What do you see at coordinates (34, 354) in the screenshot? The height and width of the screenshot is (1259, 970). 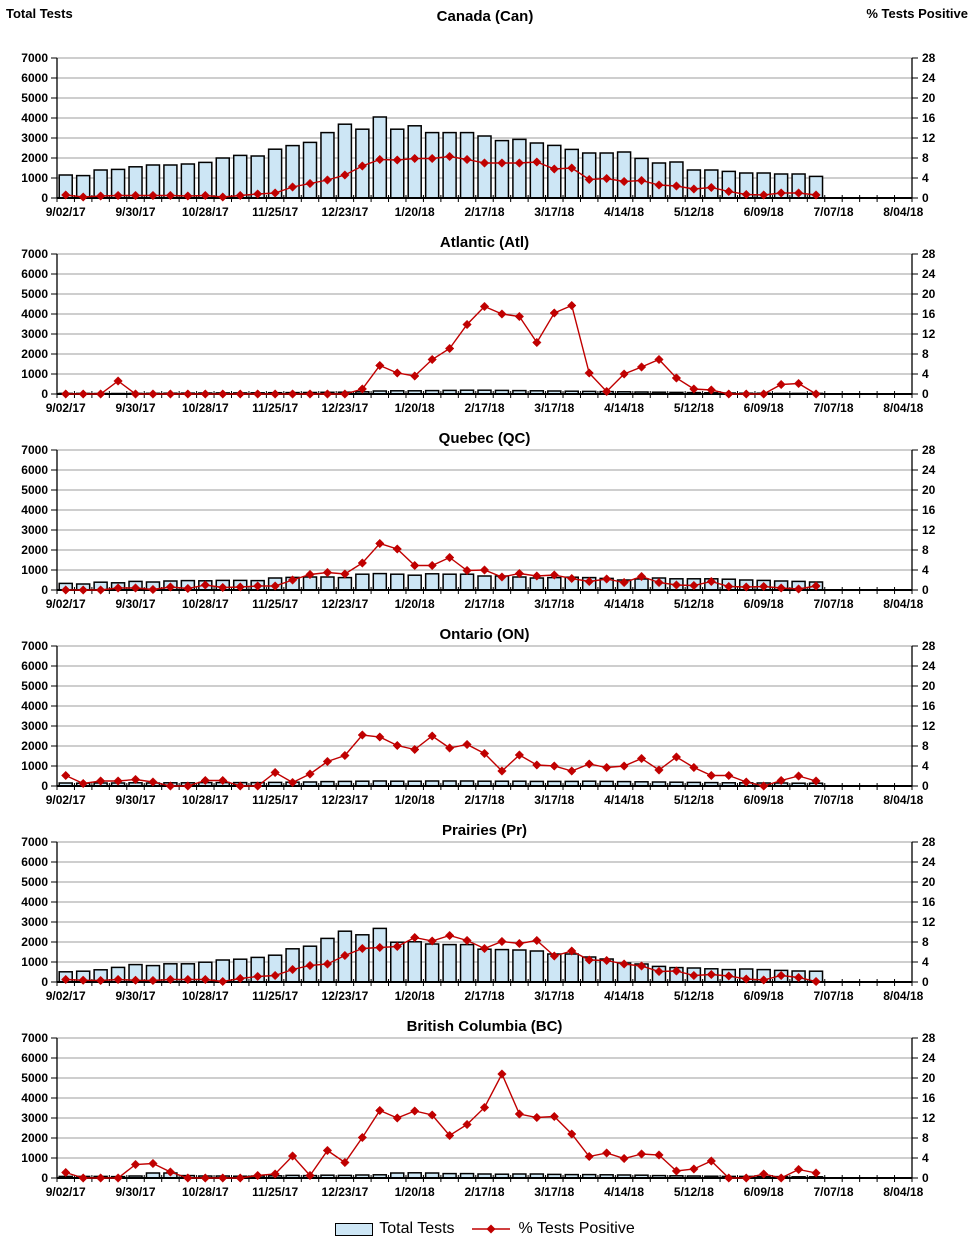 I see `svg-text: 2000` at bounding box center [34, 354].